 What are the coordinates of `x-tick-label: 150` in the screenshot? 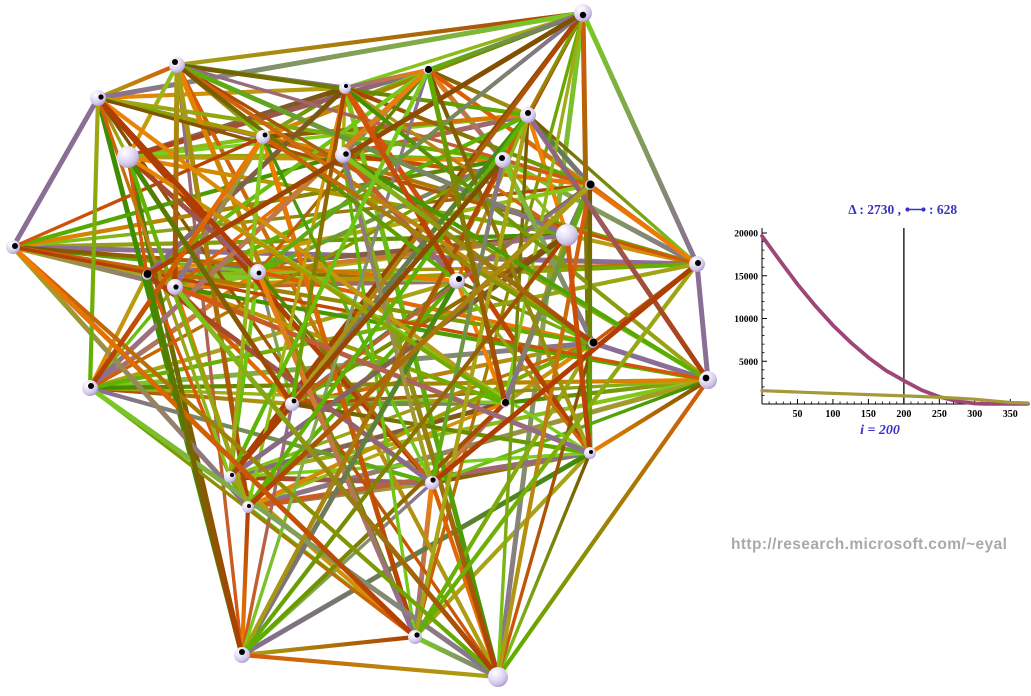 It's located at (868, 414).